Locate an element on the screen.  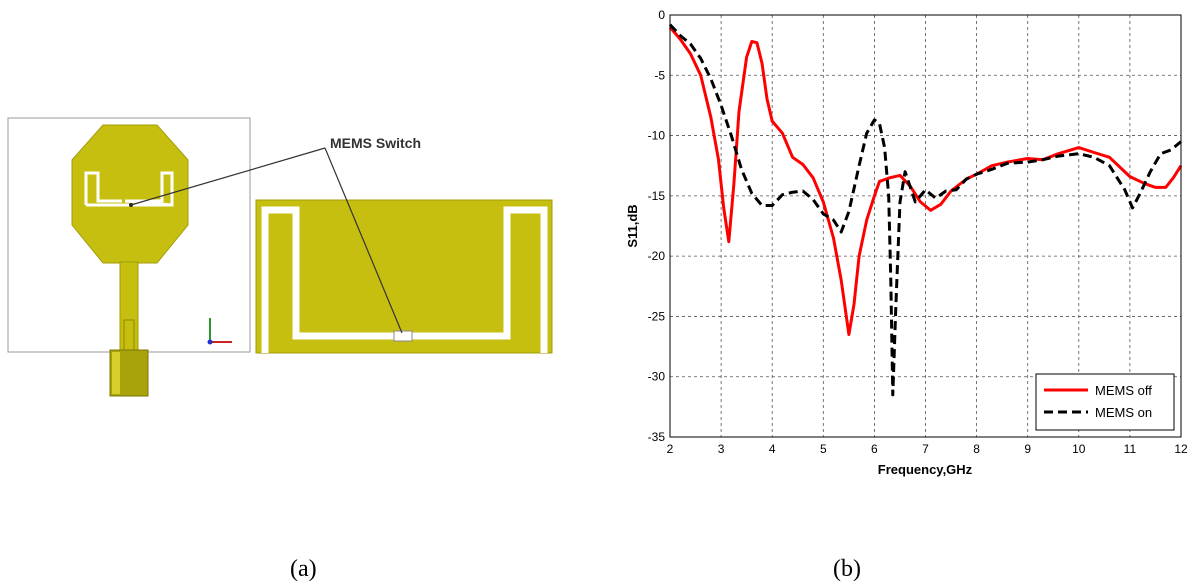
legend-box is located at coordinates (1105, 402).